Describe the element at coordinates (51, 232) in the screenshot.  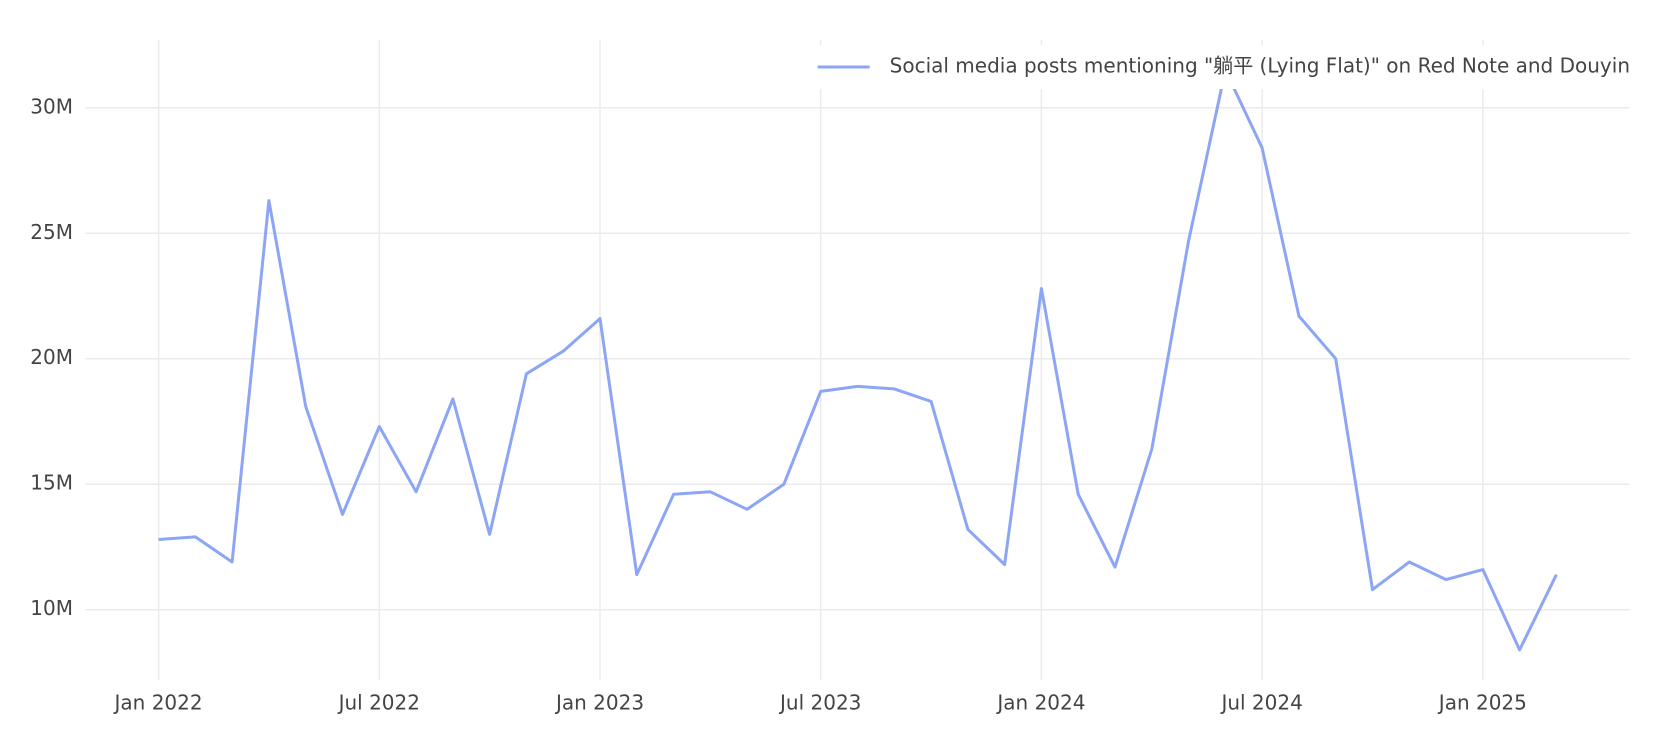
I see `y-tick-label: 25M` at that location.